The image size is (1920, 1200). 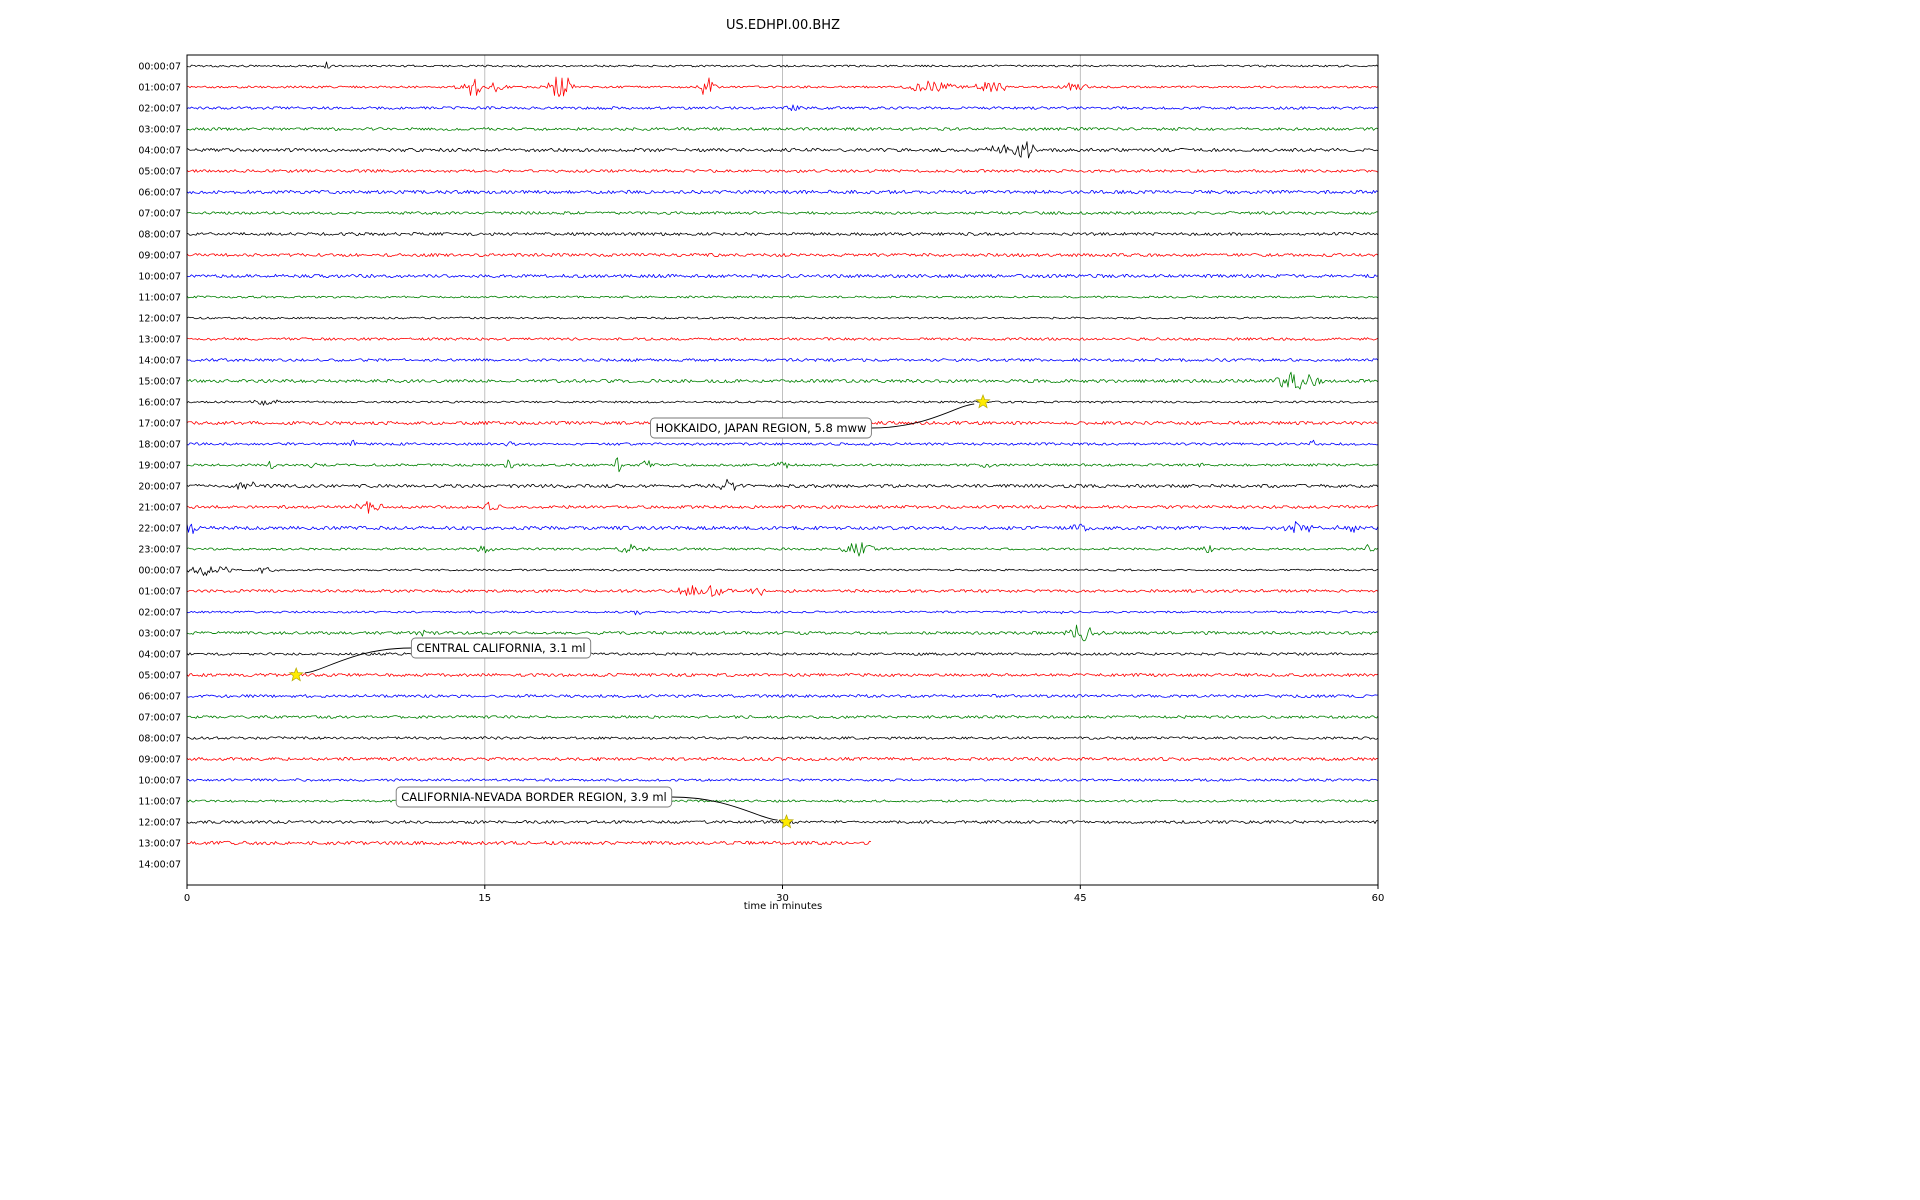 I want to click on event-annotation: CALIFORNIA-NEVADA BORDER REGION, 3.9 ml, so click(x=595, y=807).